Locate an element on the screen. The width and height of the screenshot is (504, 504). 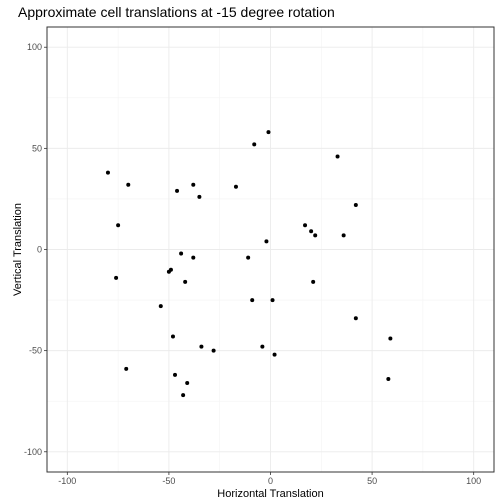
y-tick-label-3: 50 is located at coordinates (37, 148).